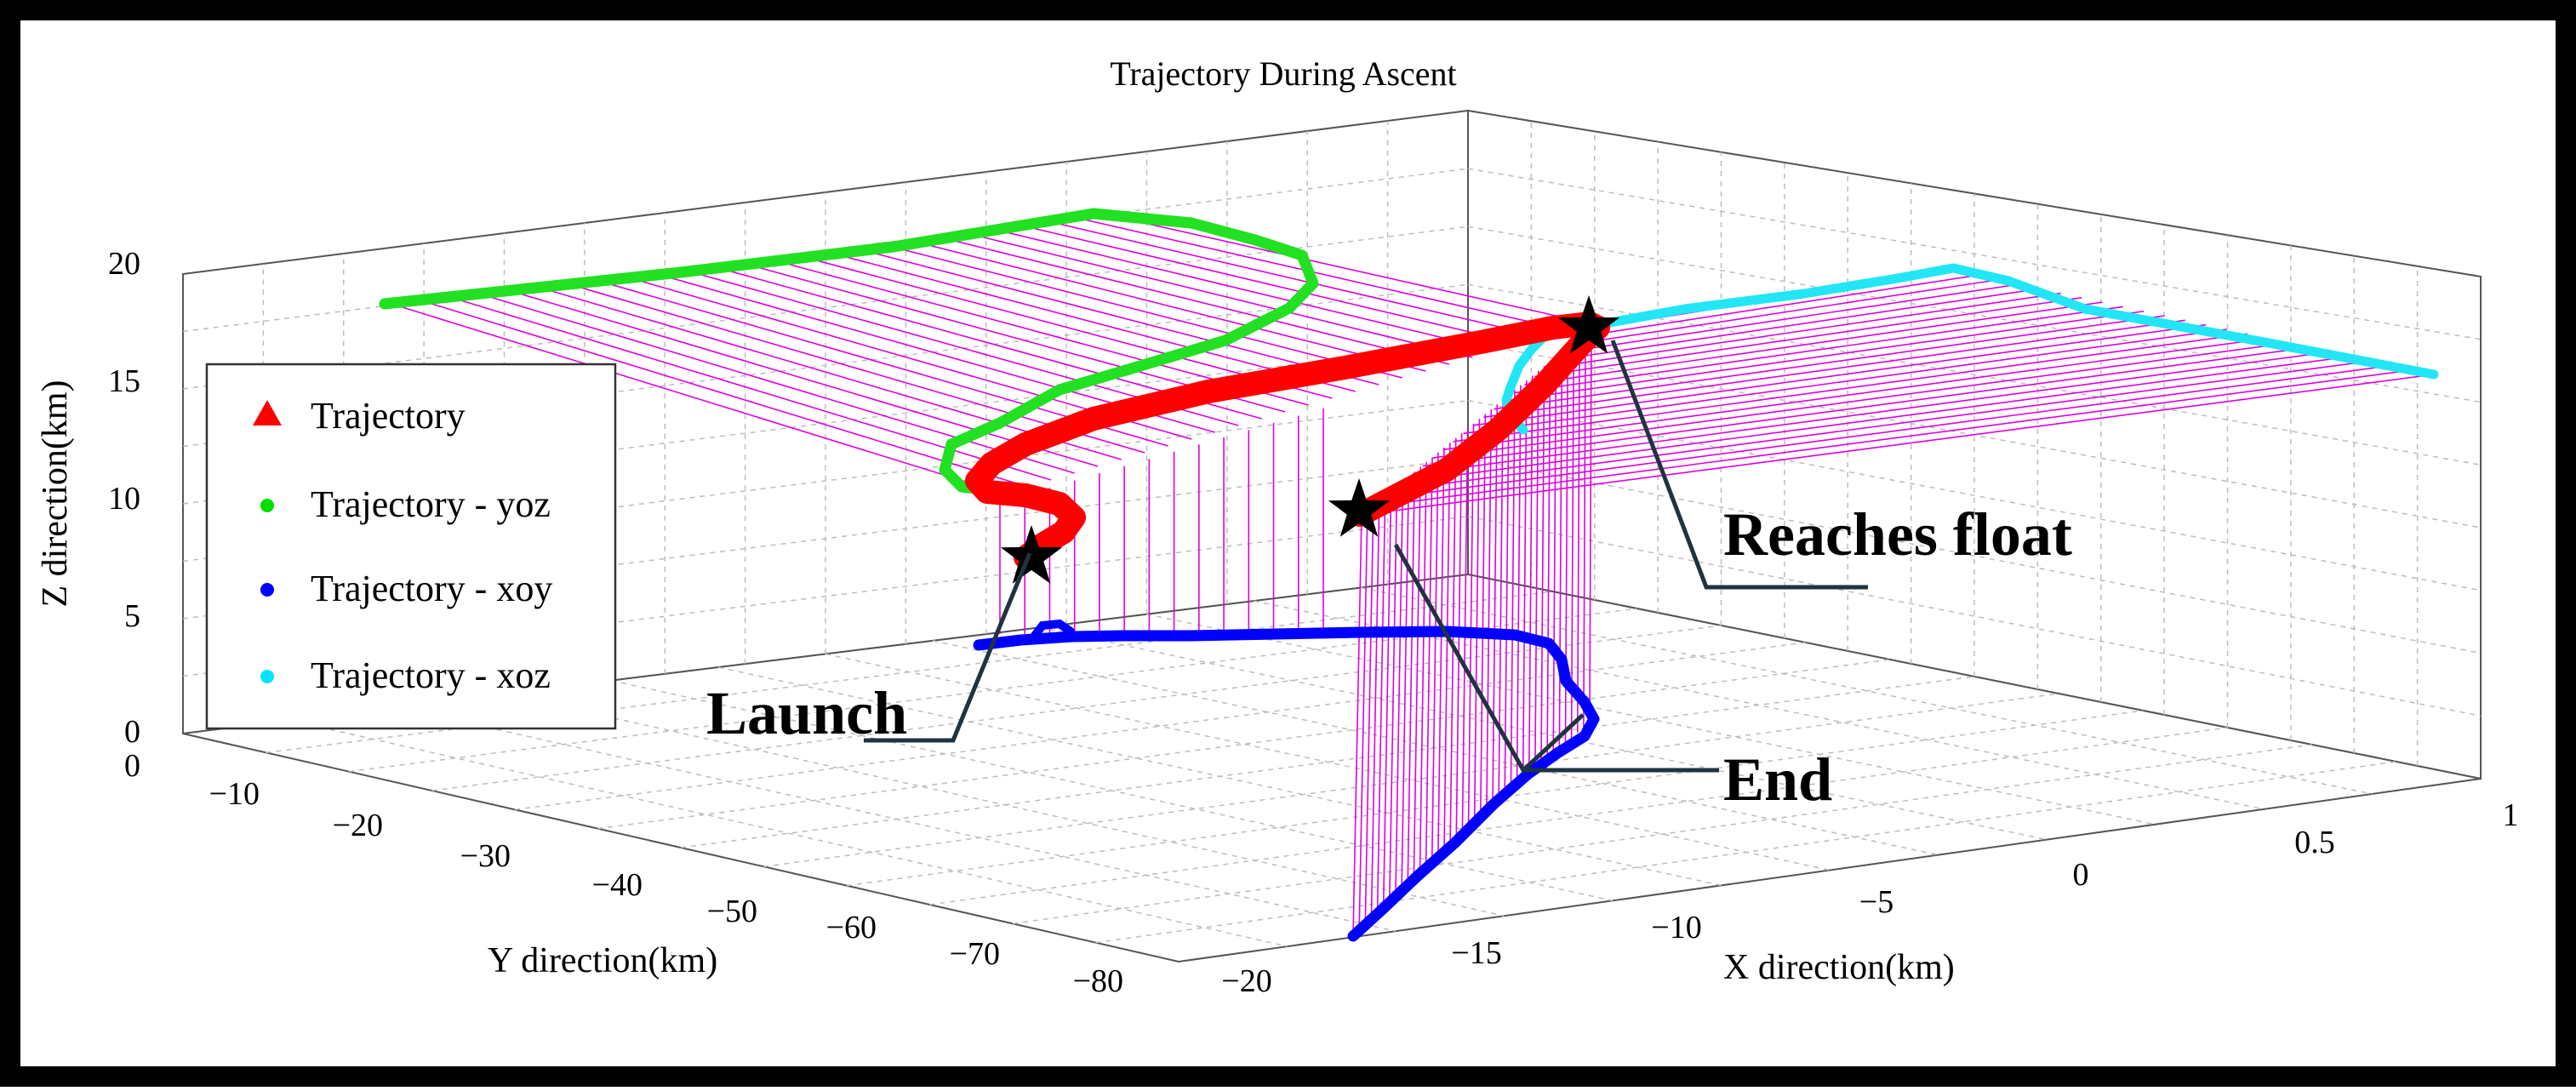 This screenshot has width=2576, height=1091. What do you see at coordinates (732, 912) in the screenshot?
I see `y-tick: −50` at bounding box center [732, 912].